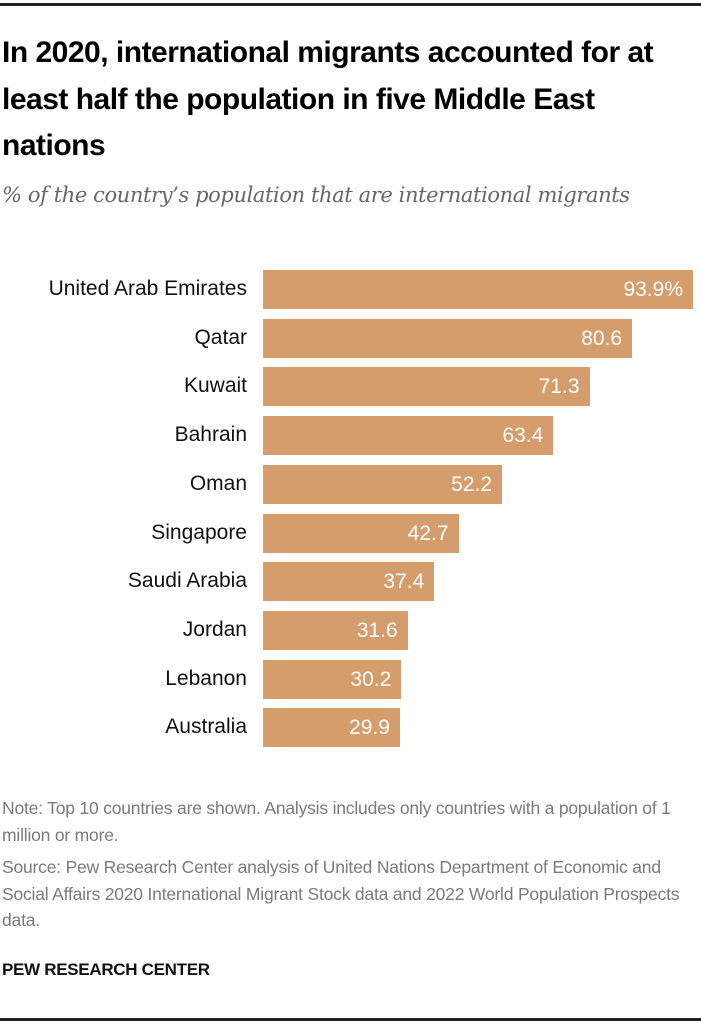  What do you see at coordinates (653, 289) in the screenshot?
I see `data-label: 93.9%` at bounding box center [653, 289].